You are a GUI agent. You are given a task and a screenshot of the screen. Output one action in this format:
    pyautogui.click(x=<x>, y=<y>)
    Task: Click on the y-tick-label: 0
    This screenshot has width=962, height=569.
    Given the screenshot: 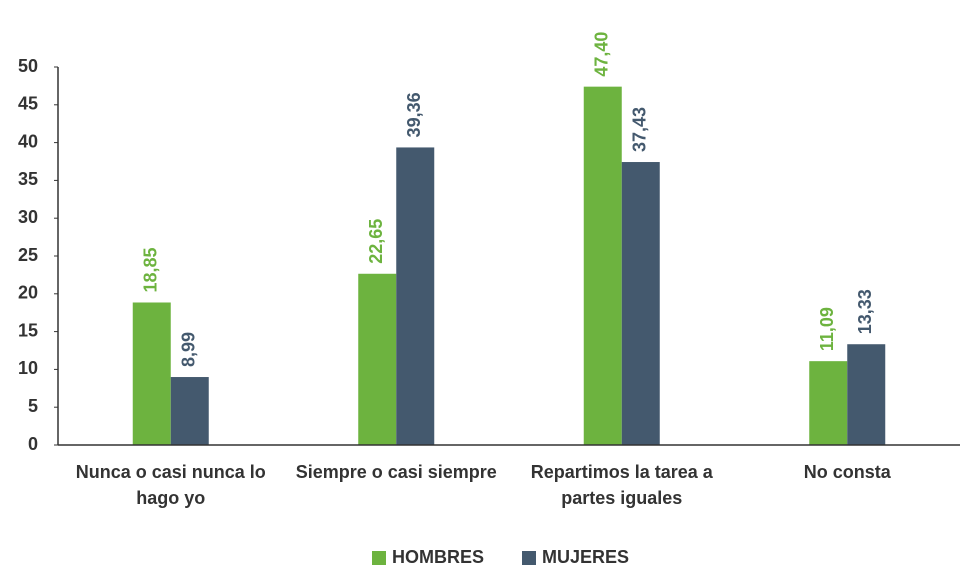 What is the action you would take?
    pyautogui.click(x=33, y=444)
    